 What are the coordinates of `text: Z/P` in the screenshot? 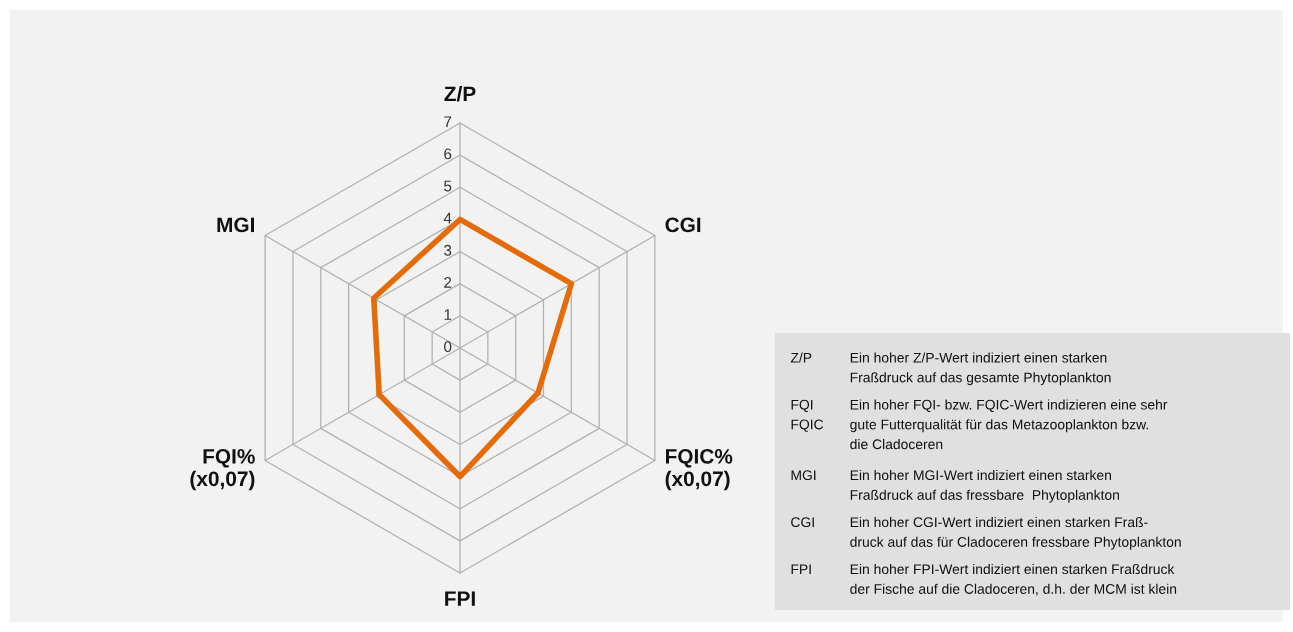 It's located at (801, 357).